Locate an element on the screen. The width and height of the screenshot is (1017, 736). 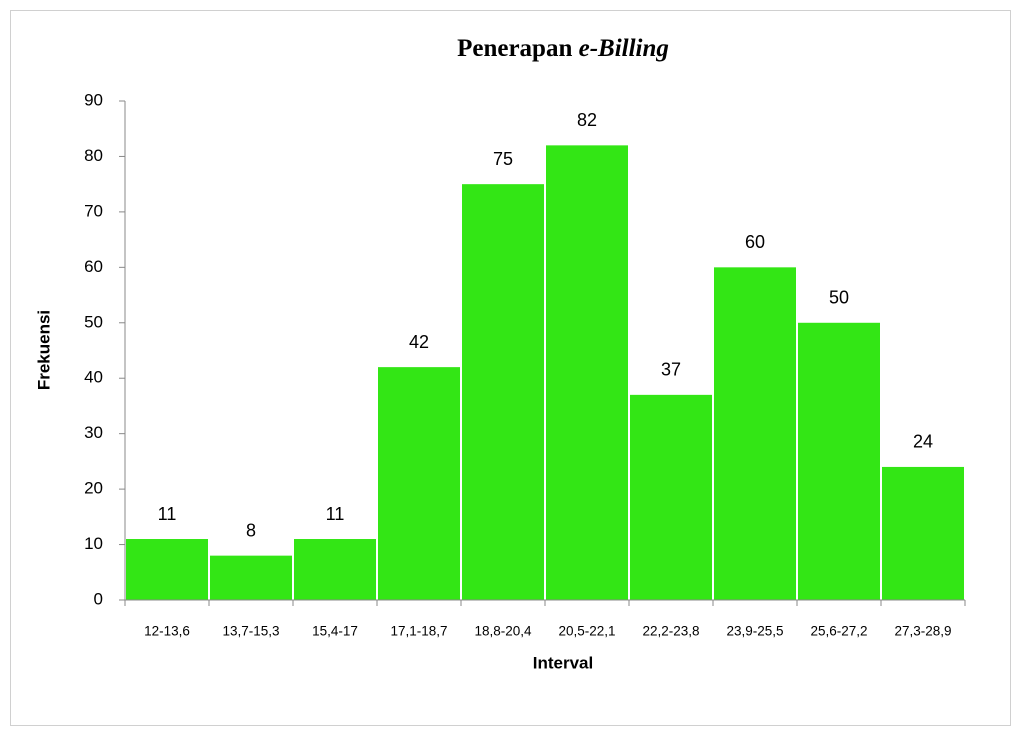
y-tick-label: 30 is located at coordinates (93, 432).